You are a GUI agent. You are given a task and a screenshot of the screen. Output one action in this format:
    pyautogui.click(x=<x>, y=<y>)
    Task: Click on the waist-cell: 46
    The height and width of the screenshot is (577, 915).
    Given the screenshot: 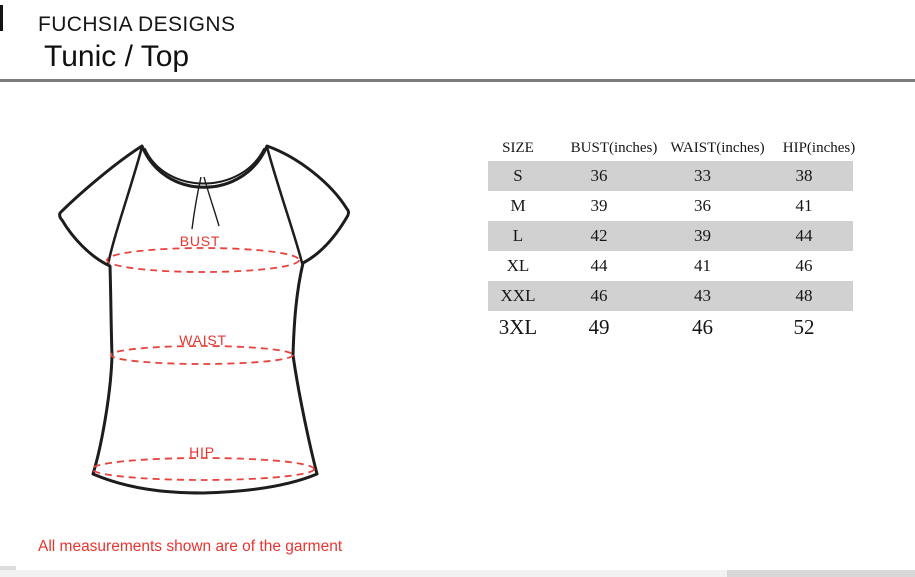 What is the action you would take?
    pyautogui.click(x=702, y=327)
    